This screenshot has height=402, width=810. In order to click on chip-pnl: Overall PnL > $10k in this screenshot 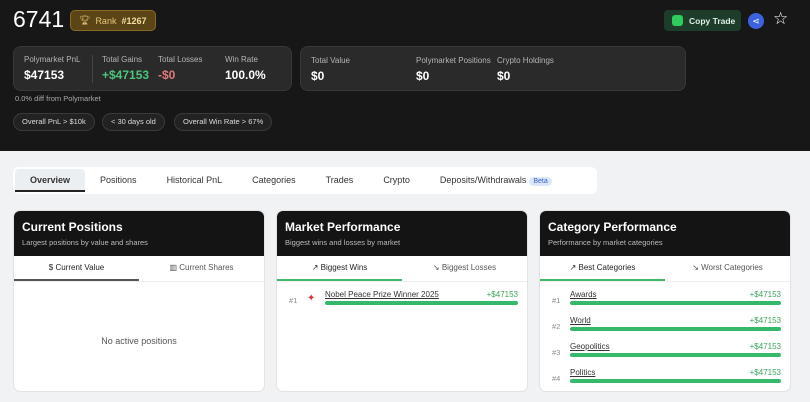, I will do `click(54, 122)`.